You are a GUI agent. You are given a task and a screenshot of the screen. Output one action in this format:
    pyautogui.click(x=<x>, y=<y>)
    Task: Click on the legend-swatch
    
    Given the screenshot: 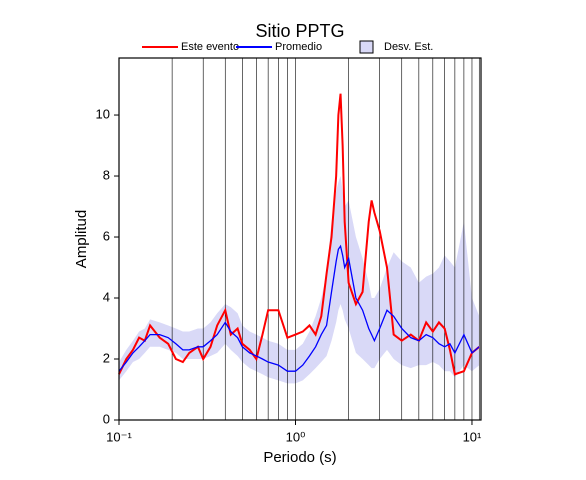 What is the action you would take?
    pyautogui.click(x=366, y=47)
    